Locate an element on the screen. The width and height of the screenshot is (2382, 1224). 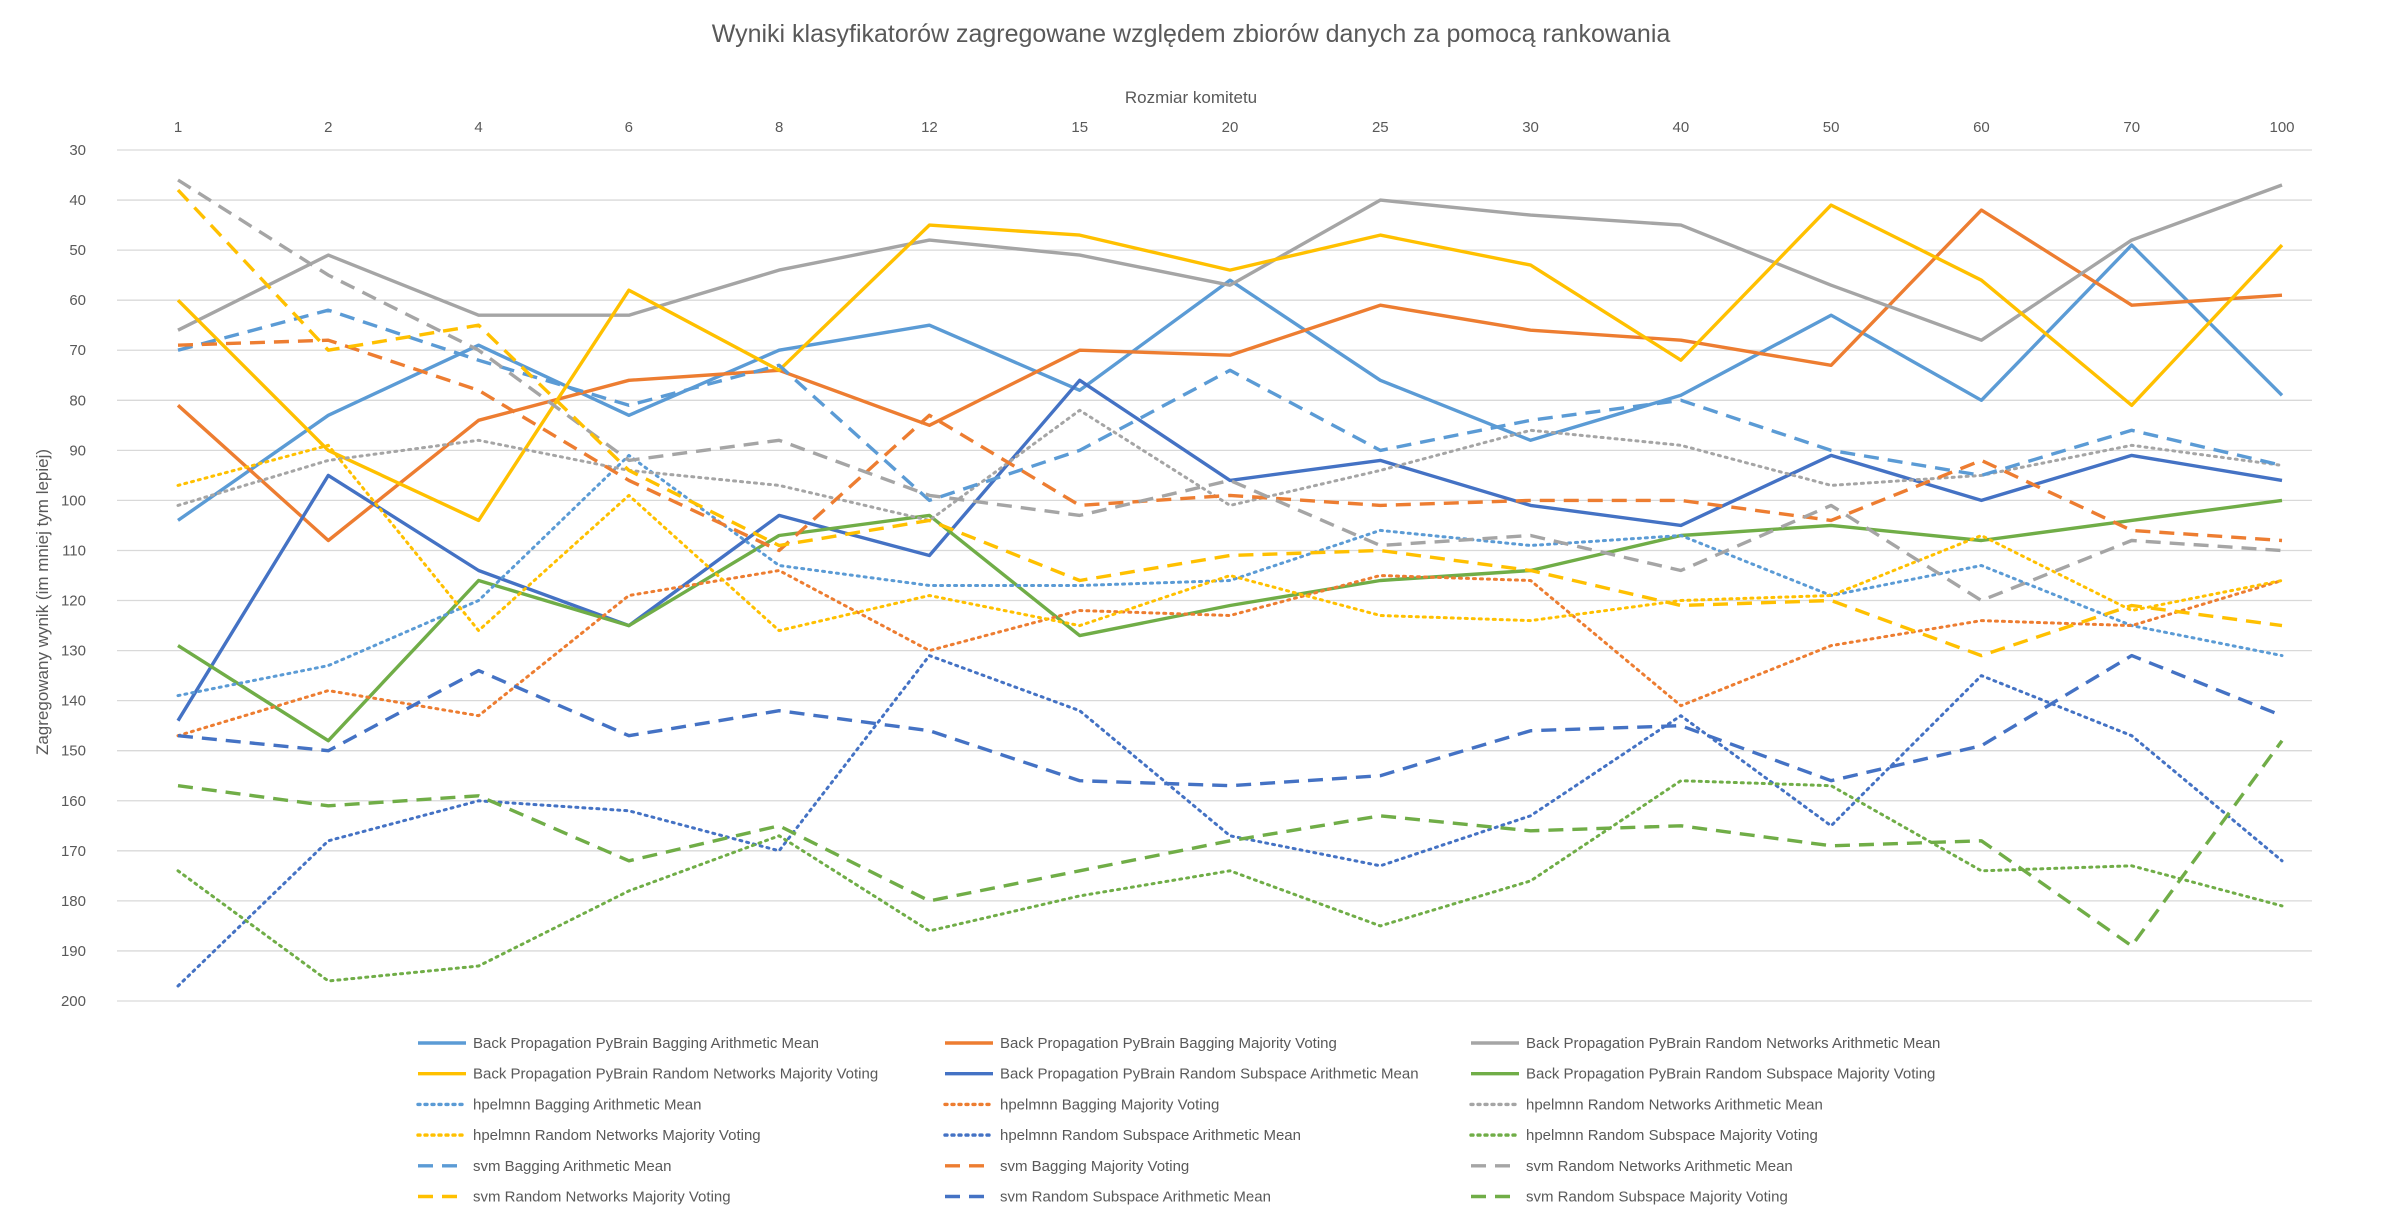
x-tick-label: 25 is located at coordinates (1380, 127).